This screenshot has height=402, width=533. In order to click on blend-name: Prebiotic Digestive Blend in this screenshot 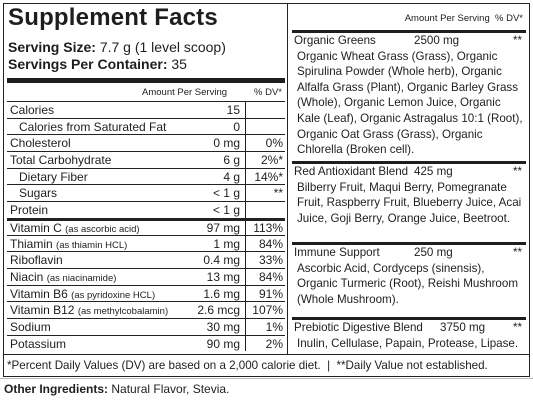, I will do `click(358, 327)`.